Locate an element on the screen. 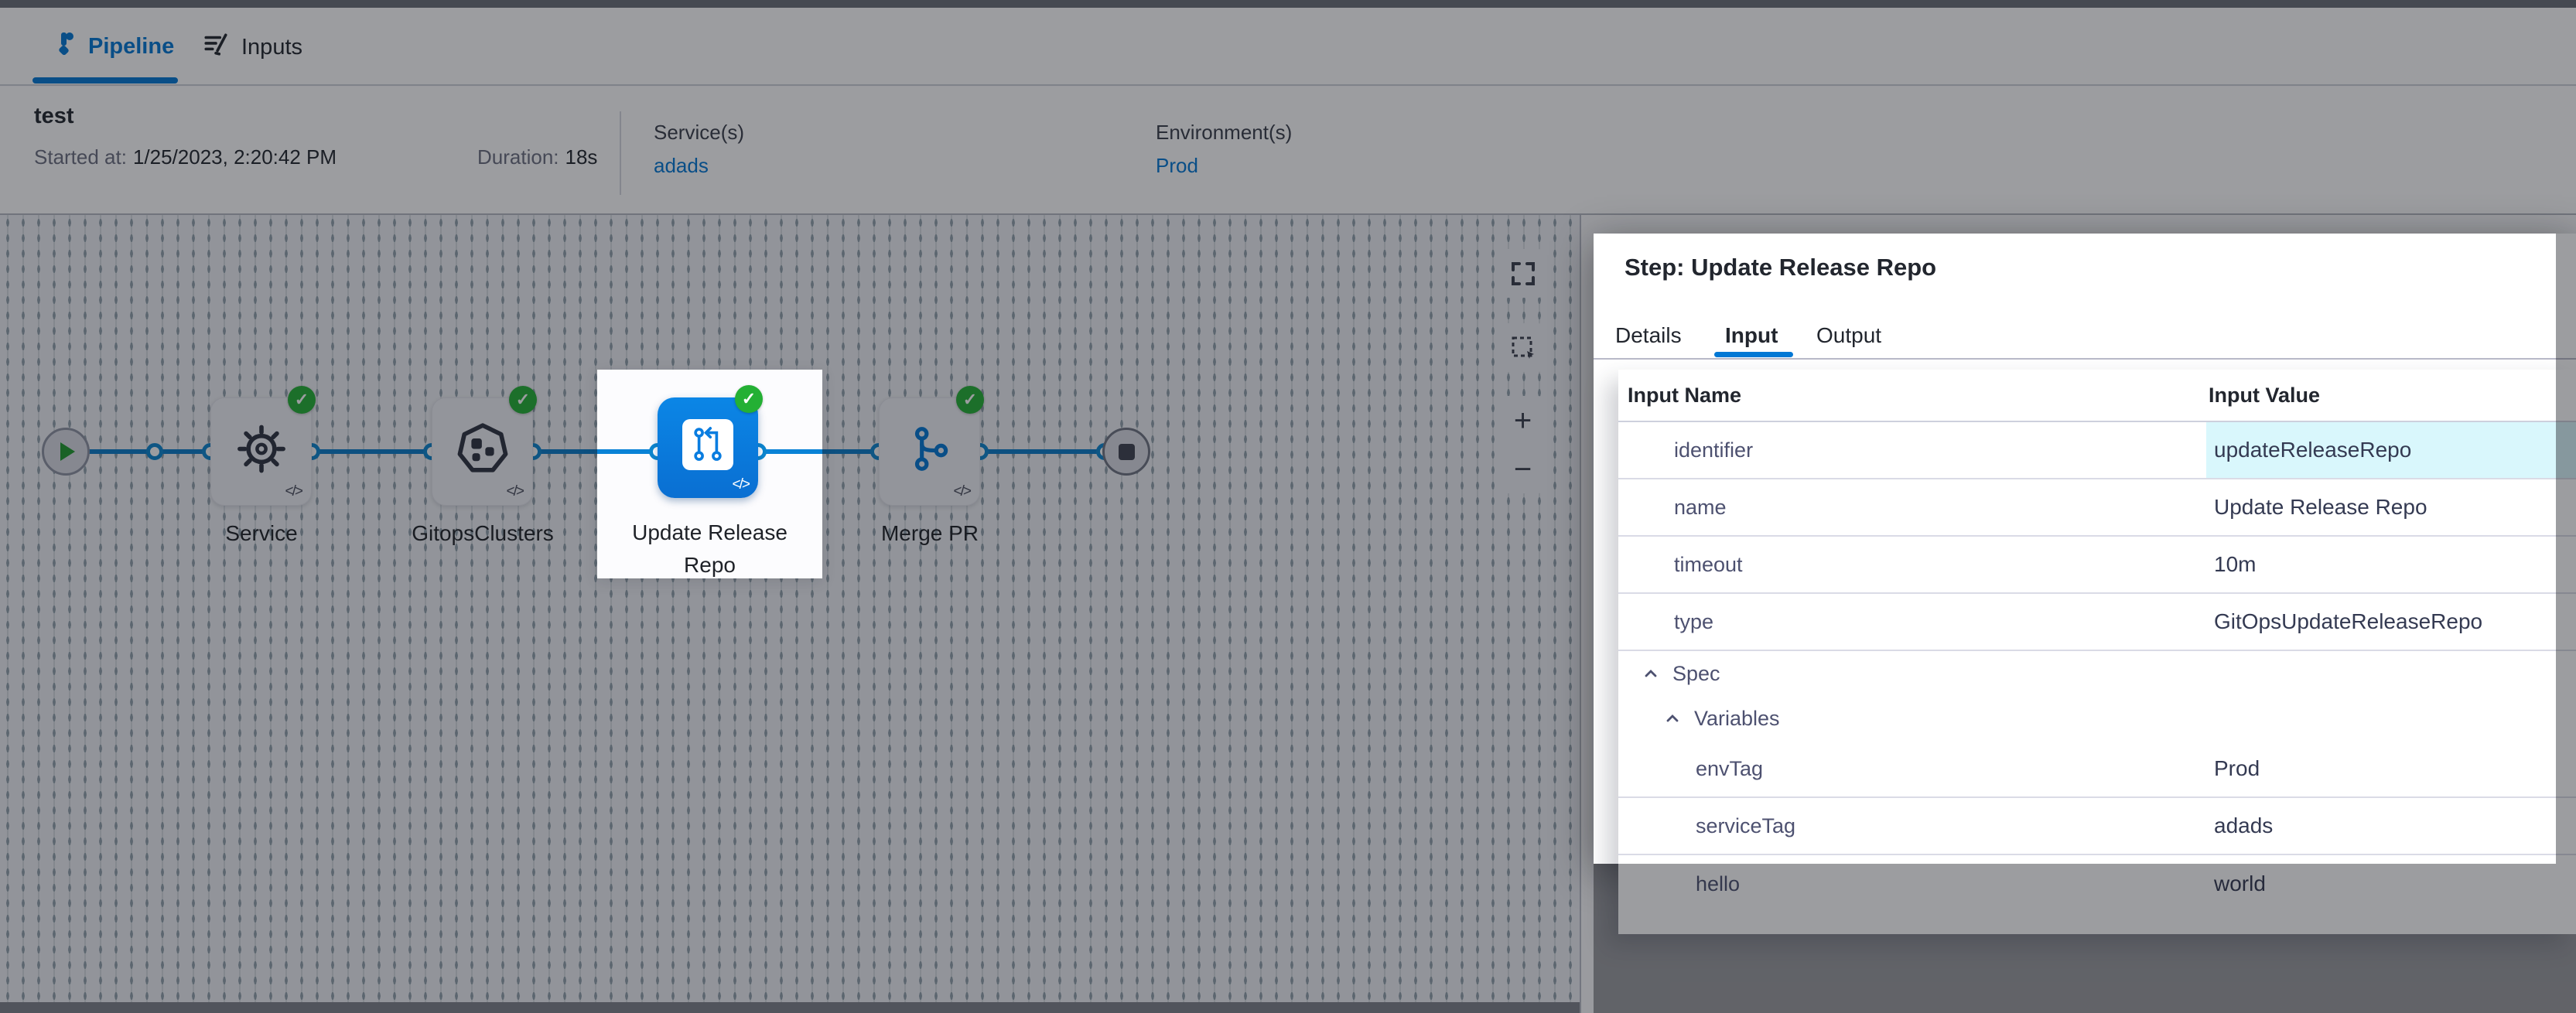  header-divider is located at coordinates (620, 153).